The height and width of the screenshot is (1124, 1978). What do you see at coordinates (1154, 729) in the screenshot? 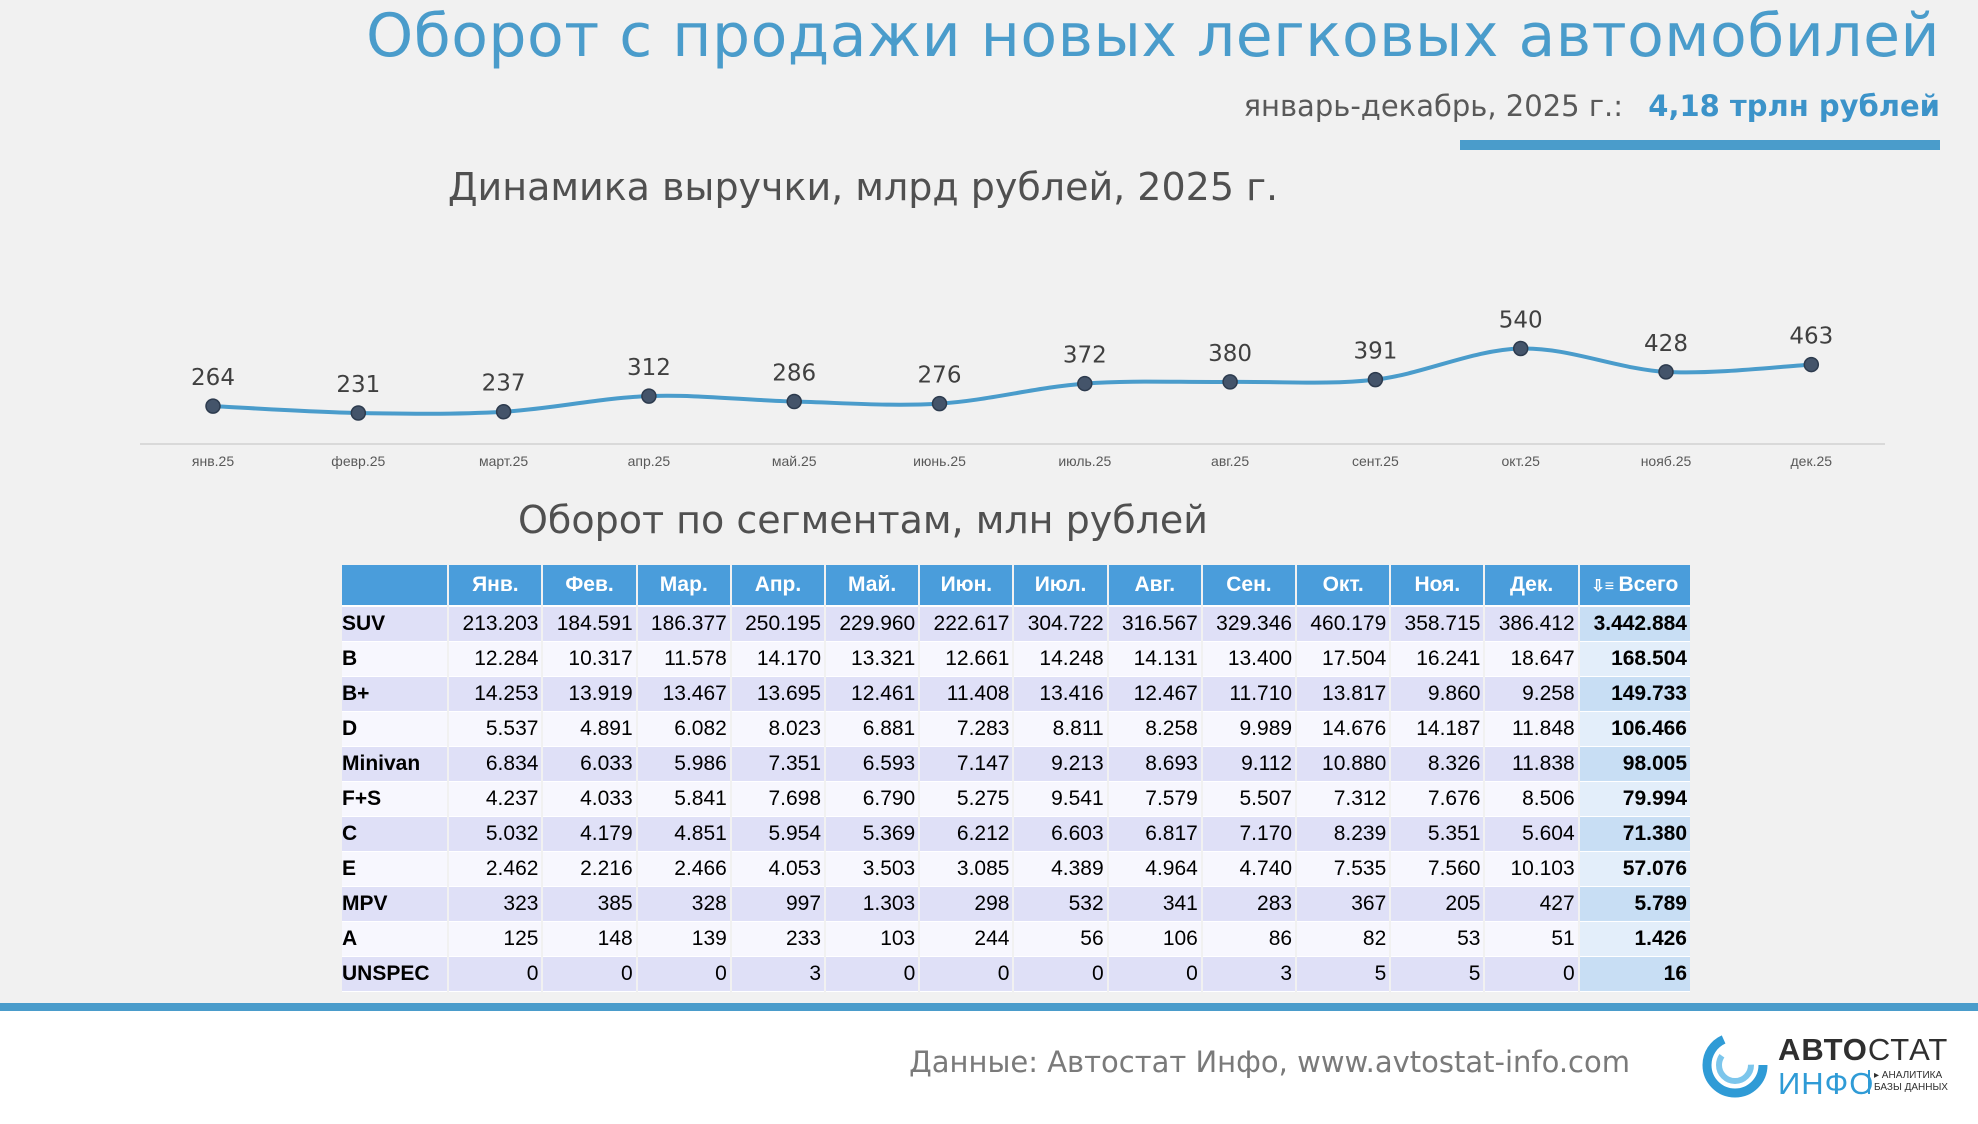
I see `value-cell: 8.258` at bounding box center [1154, 729].